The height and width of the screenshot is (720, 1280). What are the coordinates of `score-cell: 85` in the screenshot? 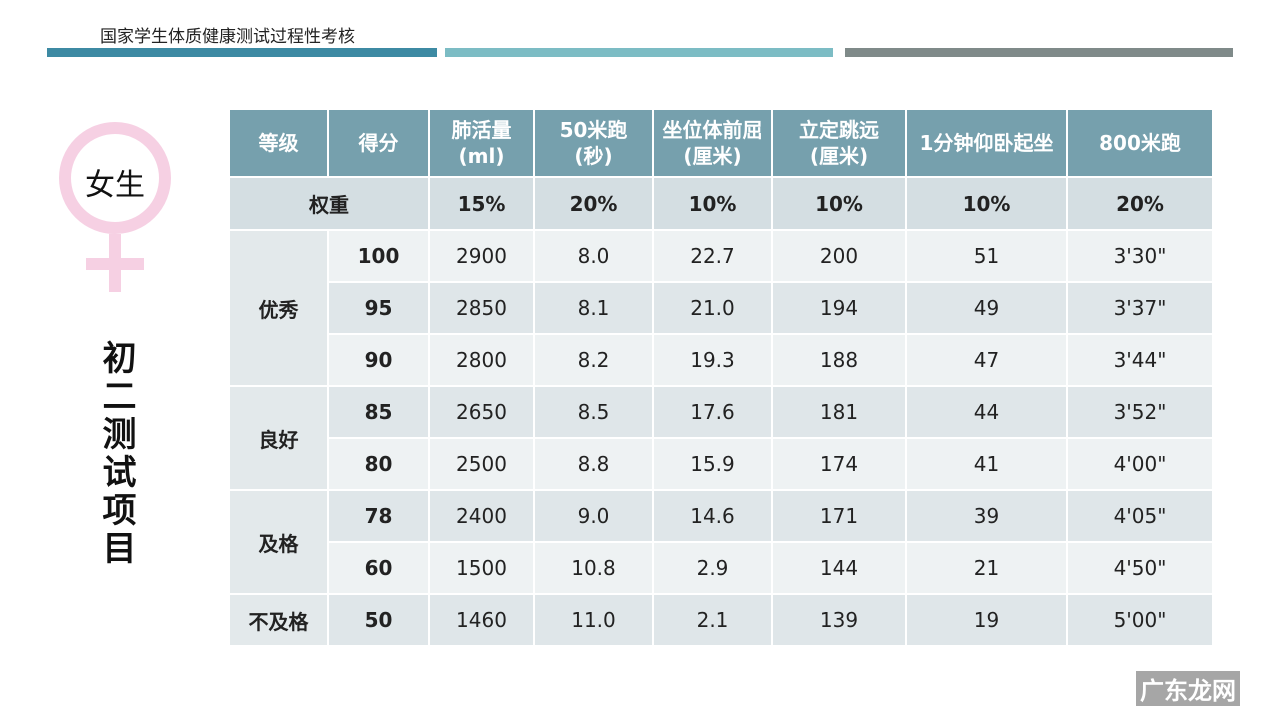 It's located at (378, 412).